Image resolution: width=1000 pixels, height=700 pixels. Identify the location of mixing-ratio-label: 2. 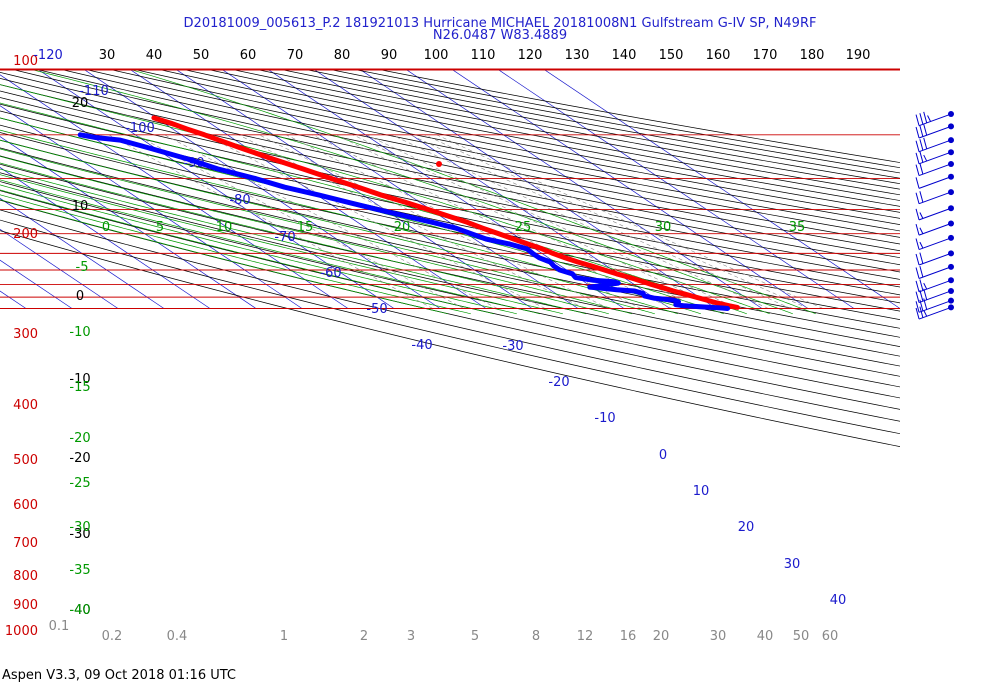
(364, 636).